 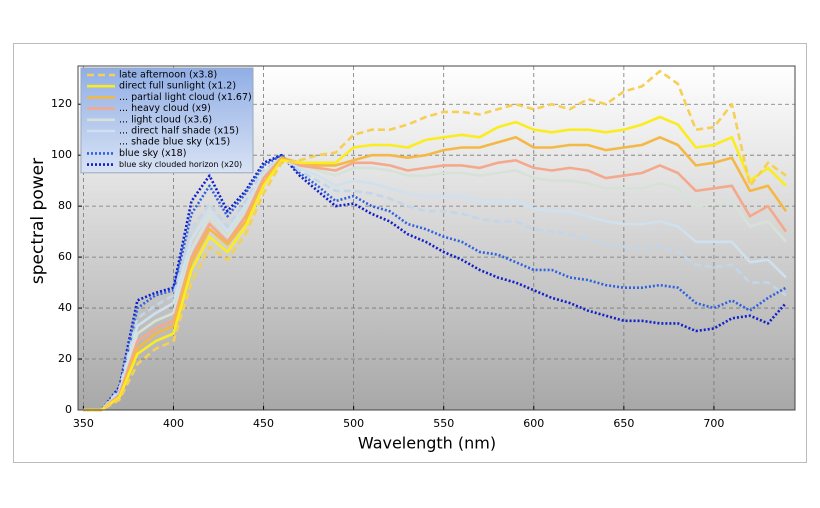 What do you see at coordinates (353, 423) in the screenshot?
I see `x-tick-label: 500` at bounding box center [353, 423].